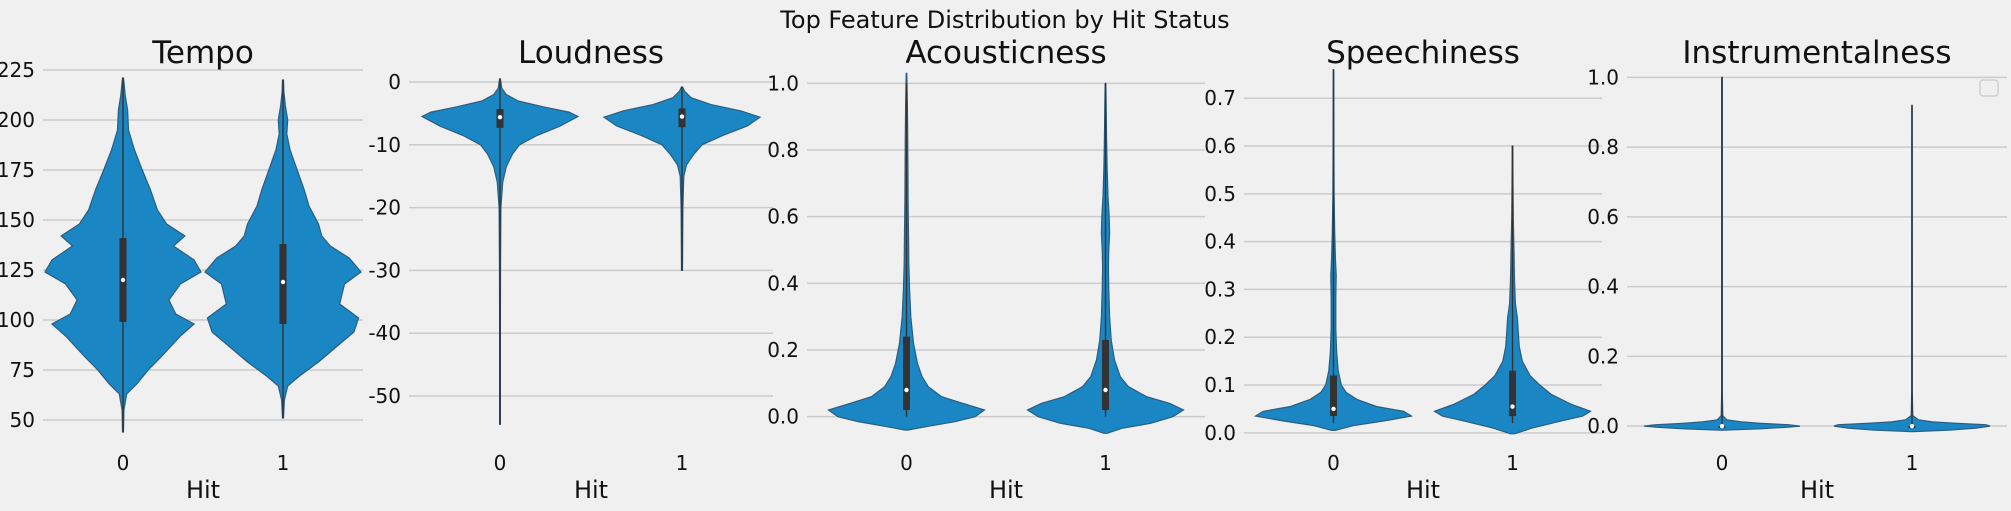  Describe the element at coordinates (394, 82) in the screenshot. I see `y-tick-label: 0` at that location.